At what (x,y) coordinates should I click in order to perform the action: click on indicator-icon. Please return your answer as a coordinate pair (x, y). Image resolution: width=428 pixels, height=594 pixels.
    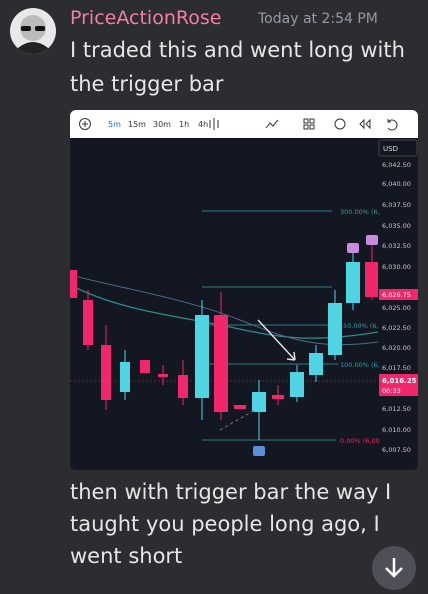
    Looking at the image, I should click on (272, 124).